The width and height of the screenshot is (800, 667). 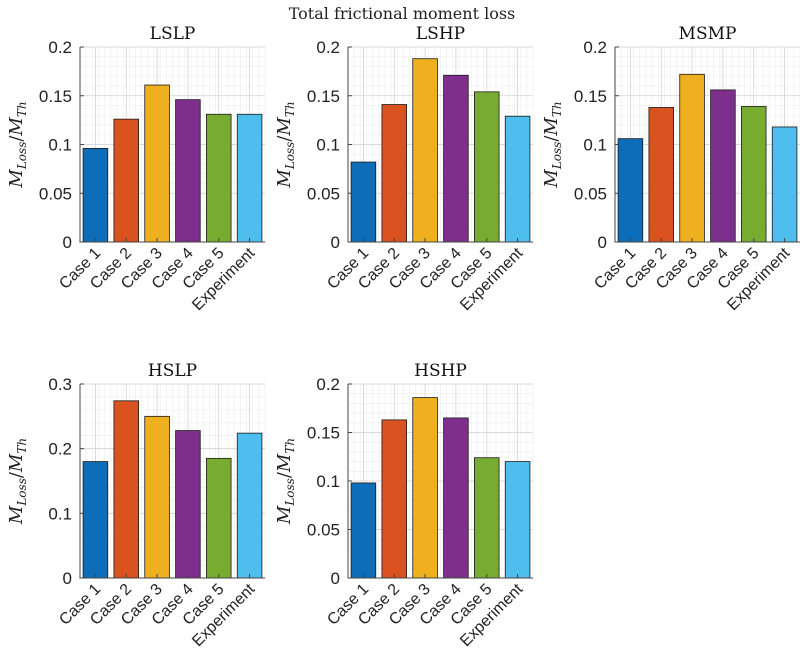 What do you see at coordinates (60, 384) in the screenshot?
I see `y-tick-label: 0.3` at bounding box center [60, 384].